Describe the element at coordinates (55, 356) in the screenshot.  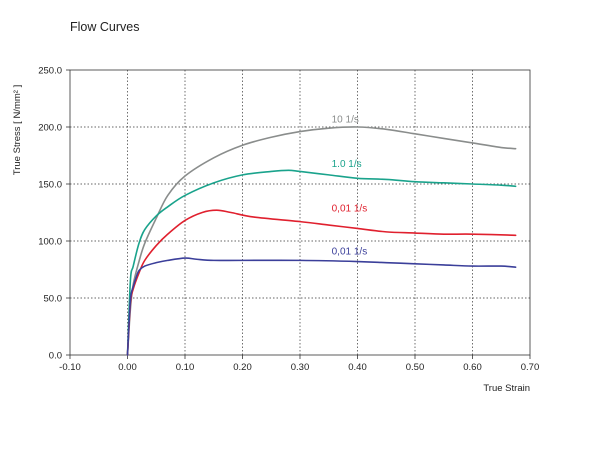
I see `y-tick-label: 0.0` at that location.